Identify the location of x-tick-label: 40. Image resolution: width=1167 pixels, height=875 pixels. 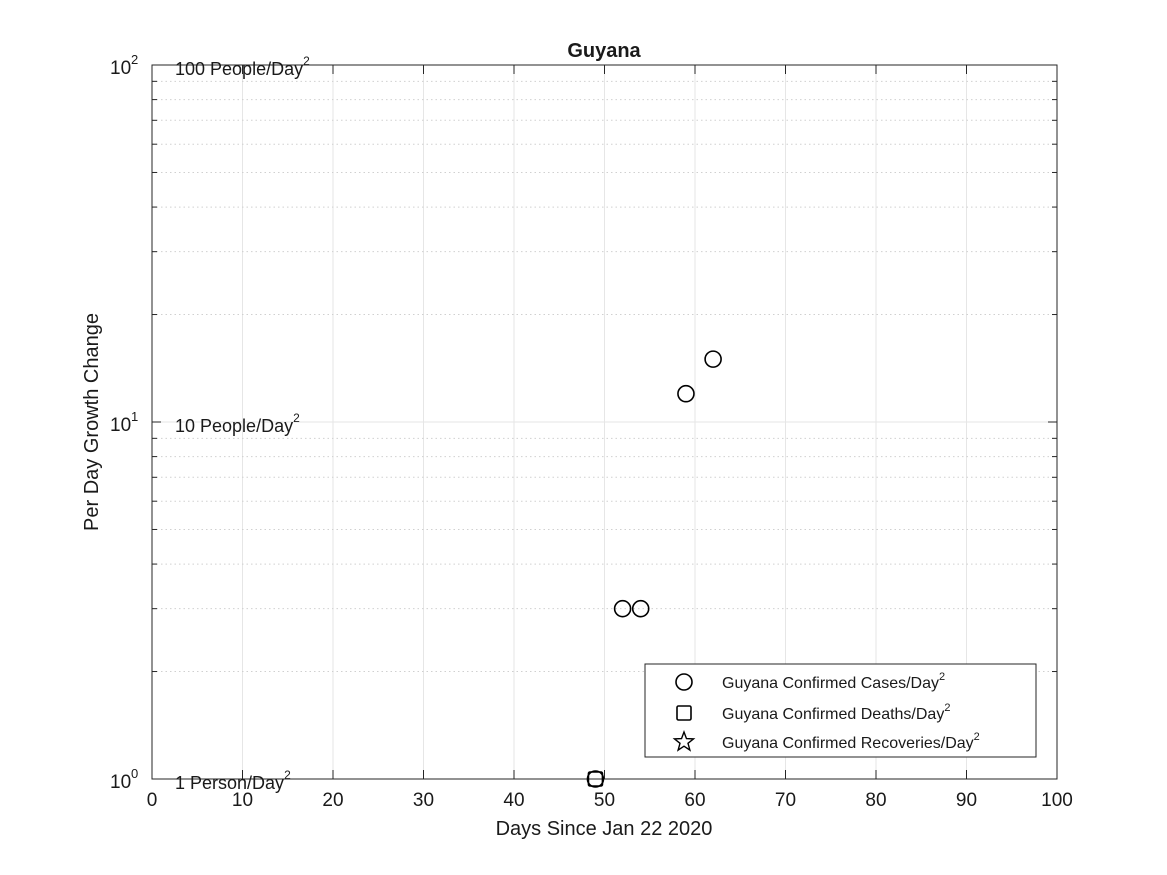
(513, 800).